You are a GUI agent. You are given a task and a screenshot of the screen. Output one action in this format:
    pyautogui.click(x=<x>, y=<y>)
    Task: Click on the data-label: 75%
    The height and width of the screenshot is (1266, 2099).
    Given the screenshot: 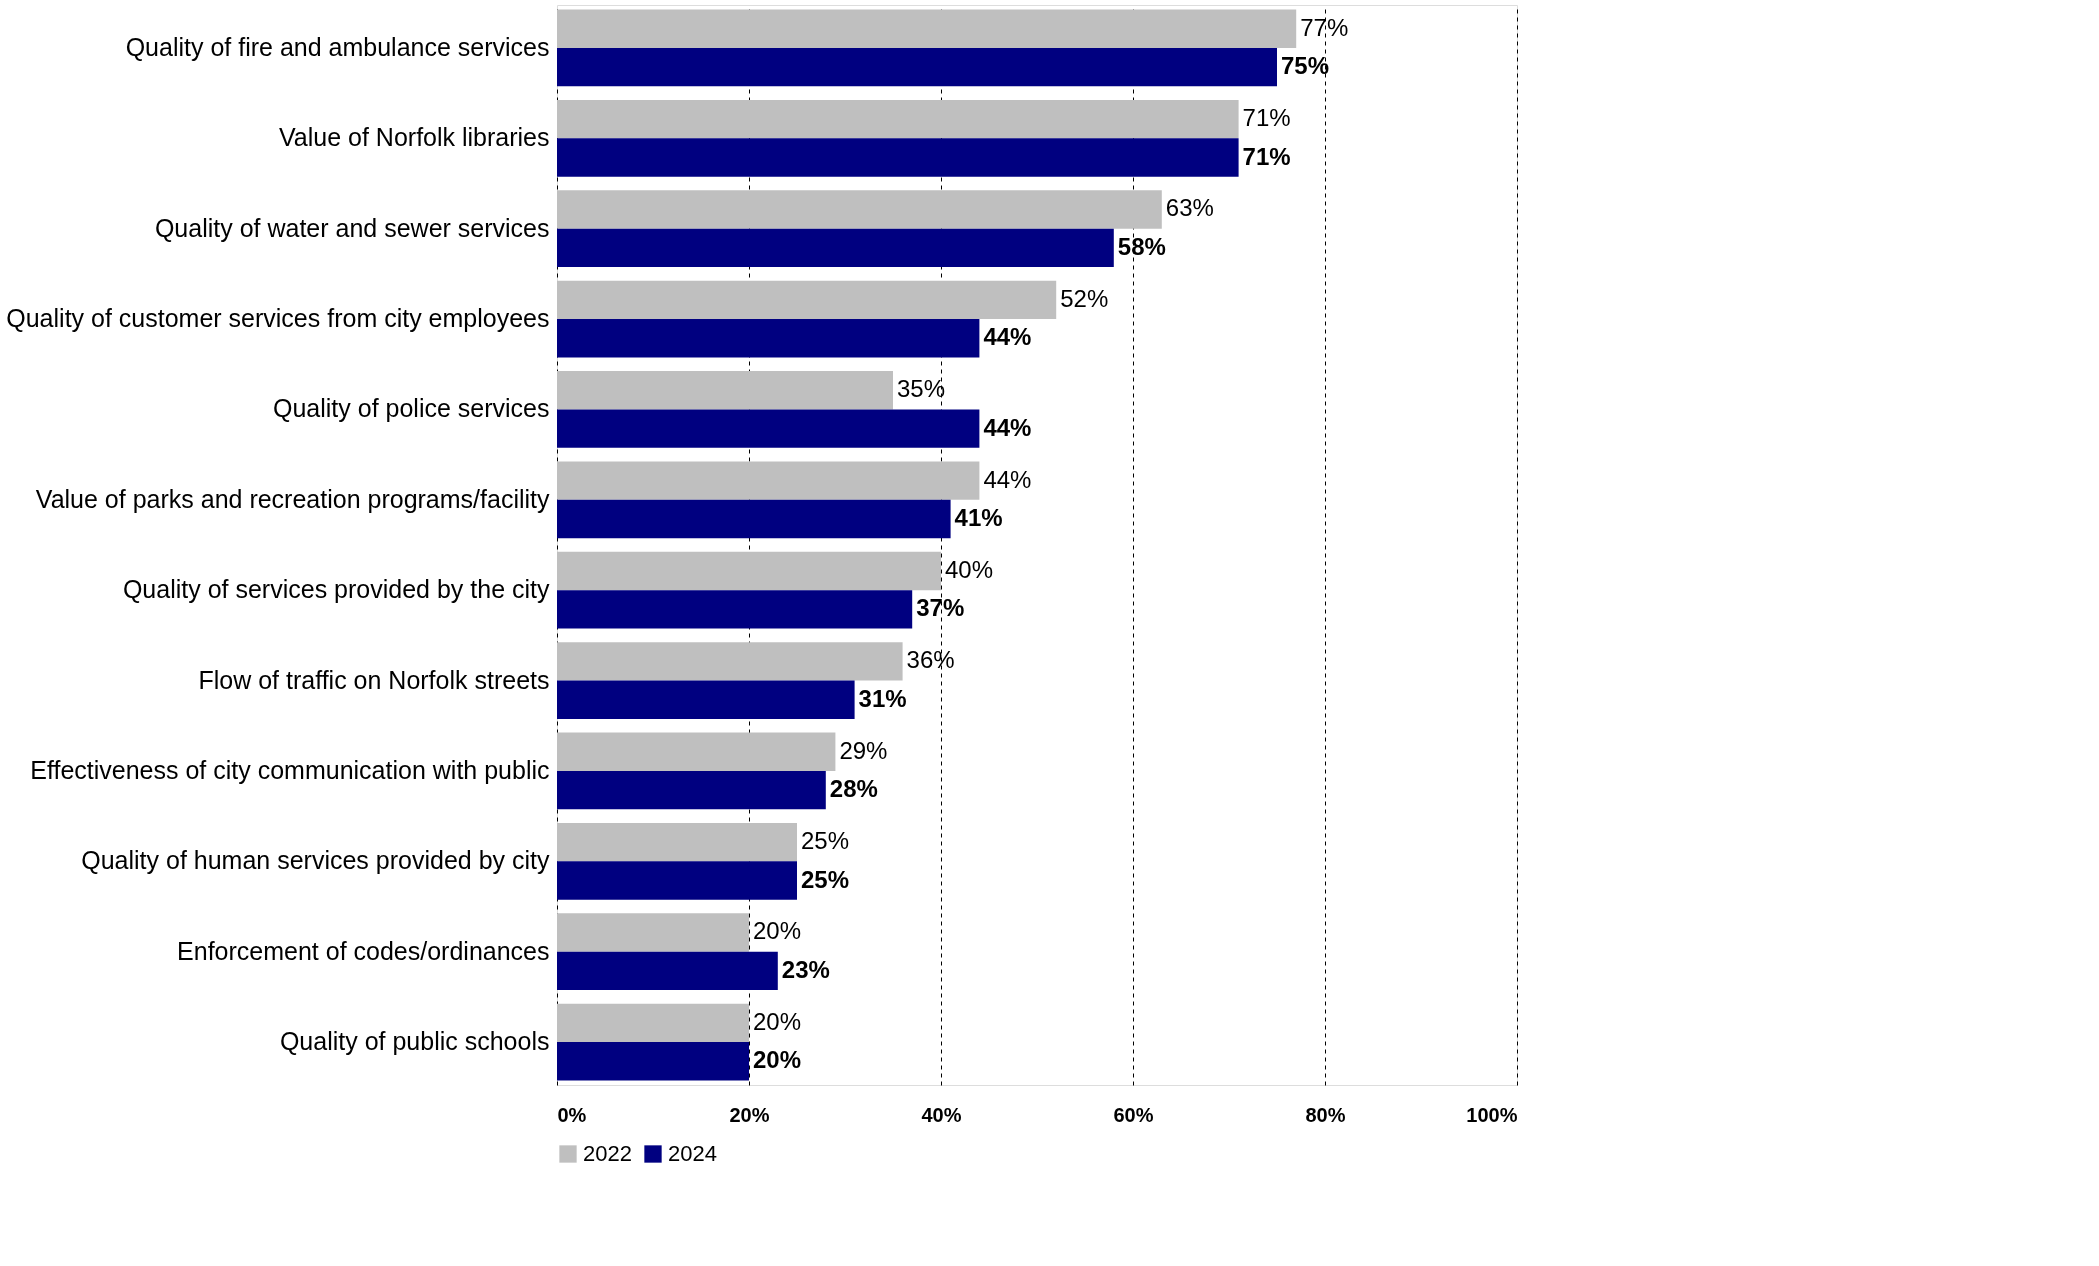 What is the action you would take?
    pyautogui.click(x=1305, y=66)
    